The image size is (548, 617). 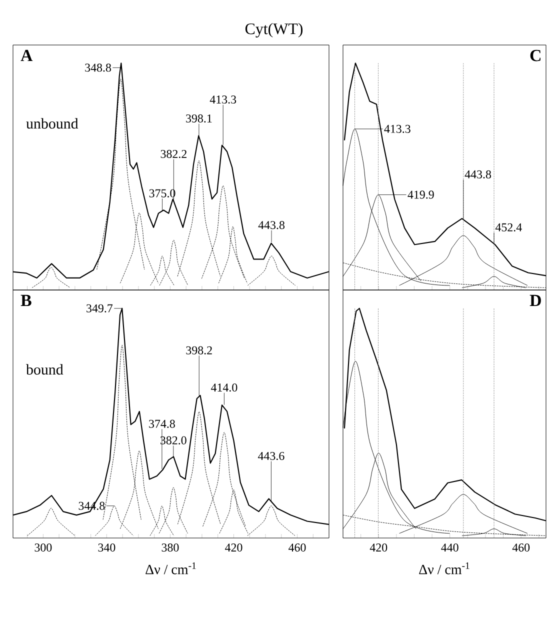 What do you see at coordinates (224, 387) in the screenshot?
I see `annotation: 414.0` at bounding box center [224, 387].